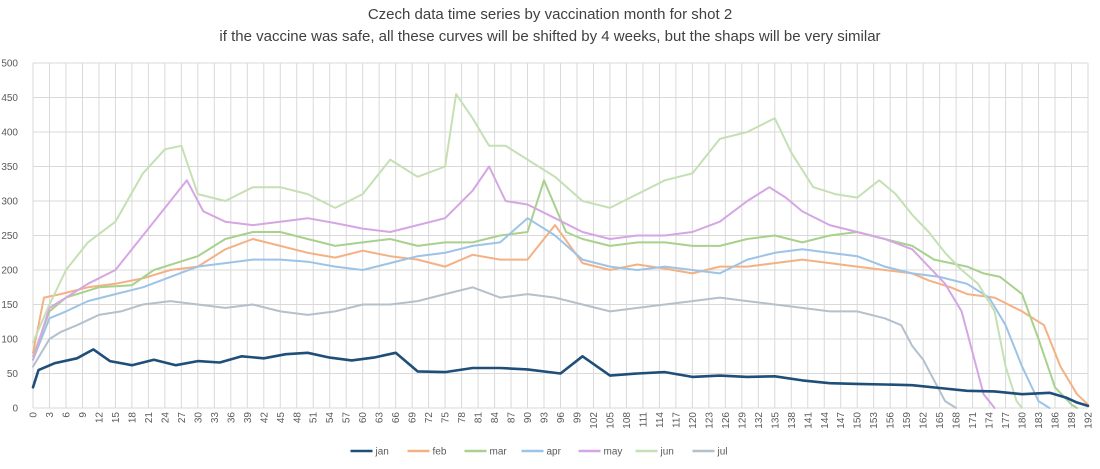 The image size is (1100, 469). Describe the element at coordinates (446, 418) in the screenshot. I see `x-tick-label: 75` at that location.